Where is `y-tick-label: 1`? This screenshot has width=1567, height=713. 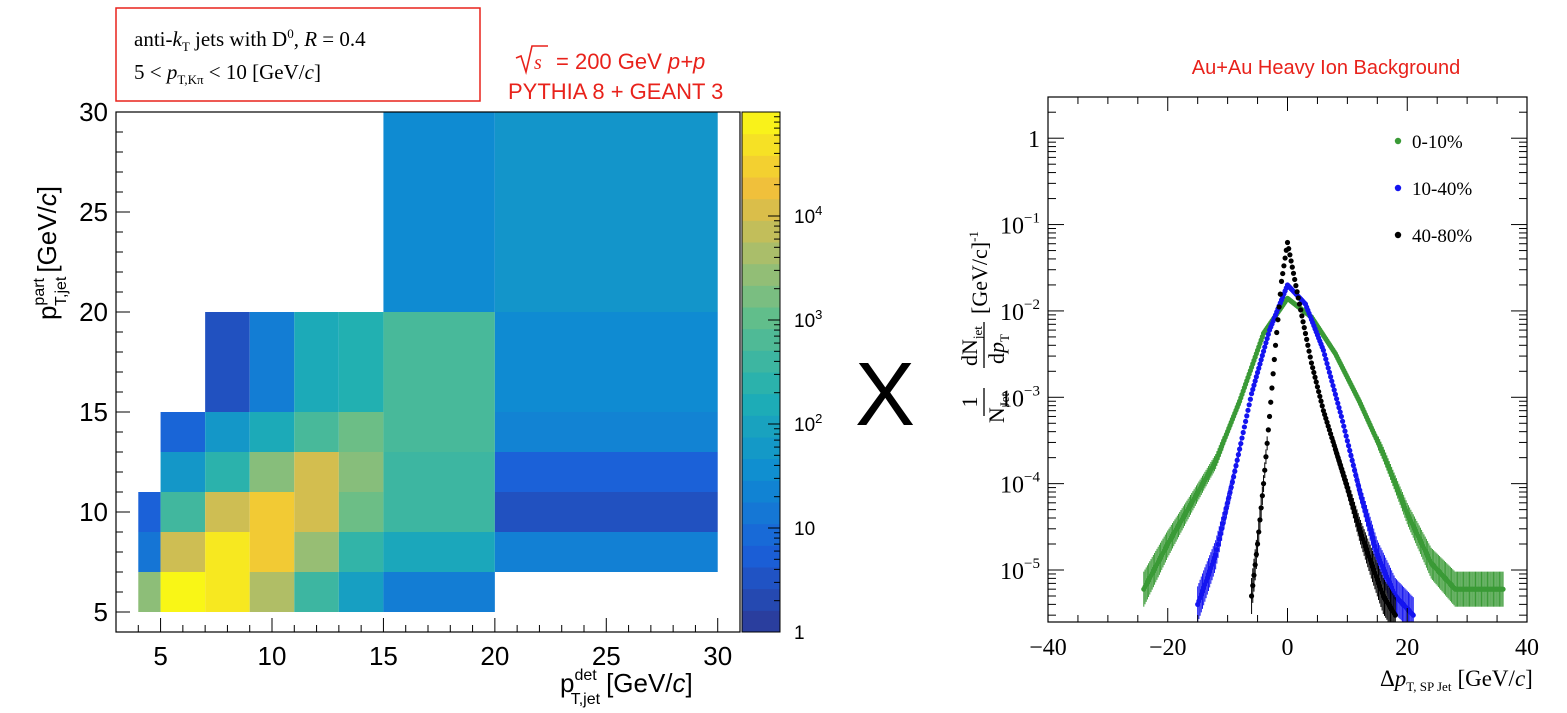
y-tick-label: 1 is located at coordinates (1034, 140).